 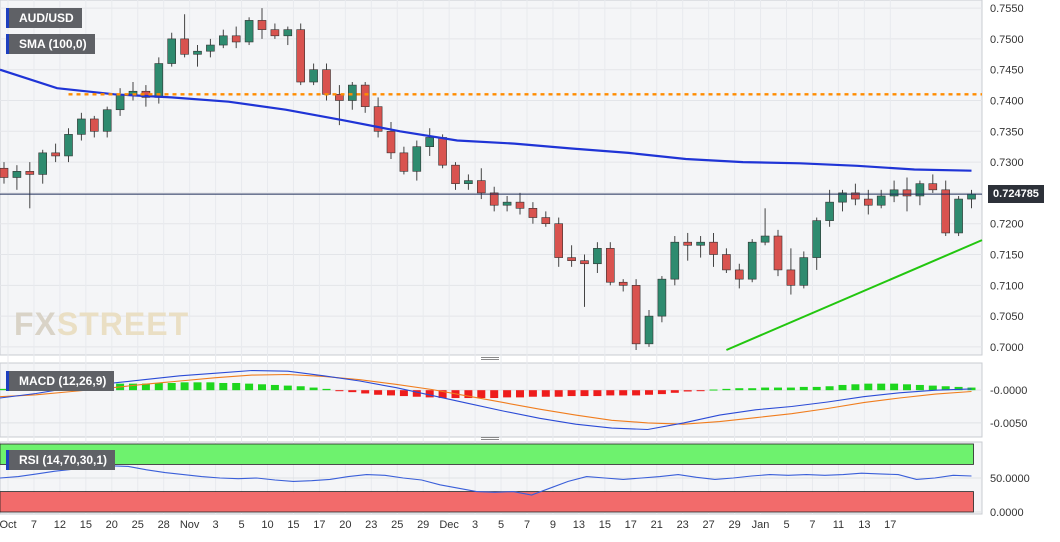 I want to click on date-tick-label: 7, so click(x=34, y=525).